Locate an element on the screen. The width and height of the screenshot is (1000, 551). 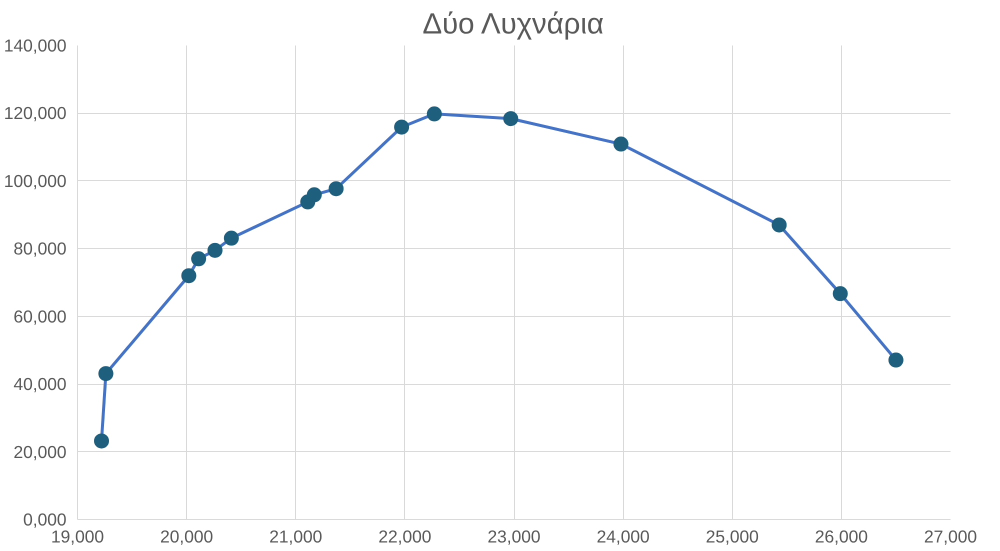
y-tick-label: 140,000 is located at coordinates (35, 46).